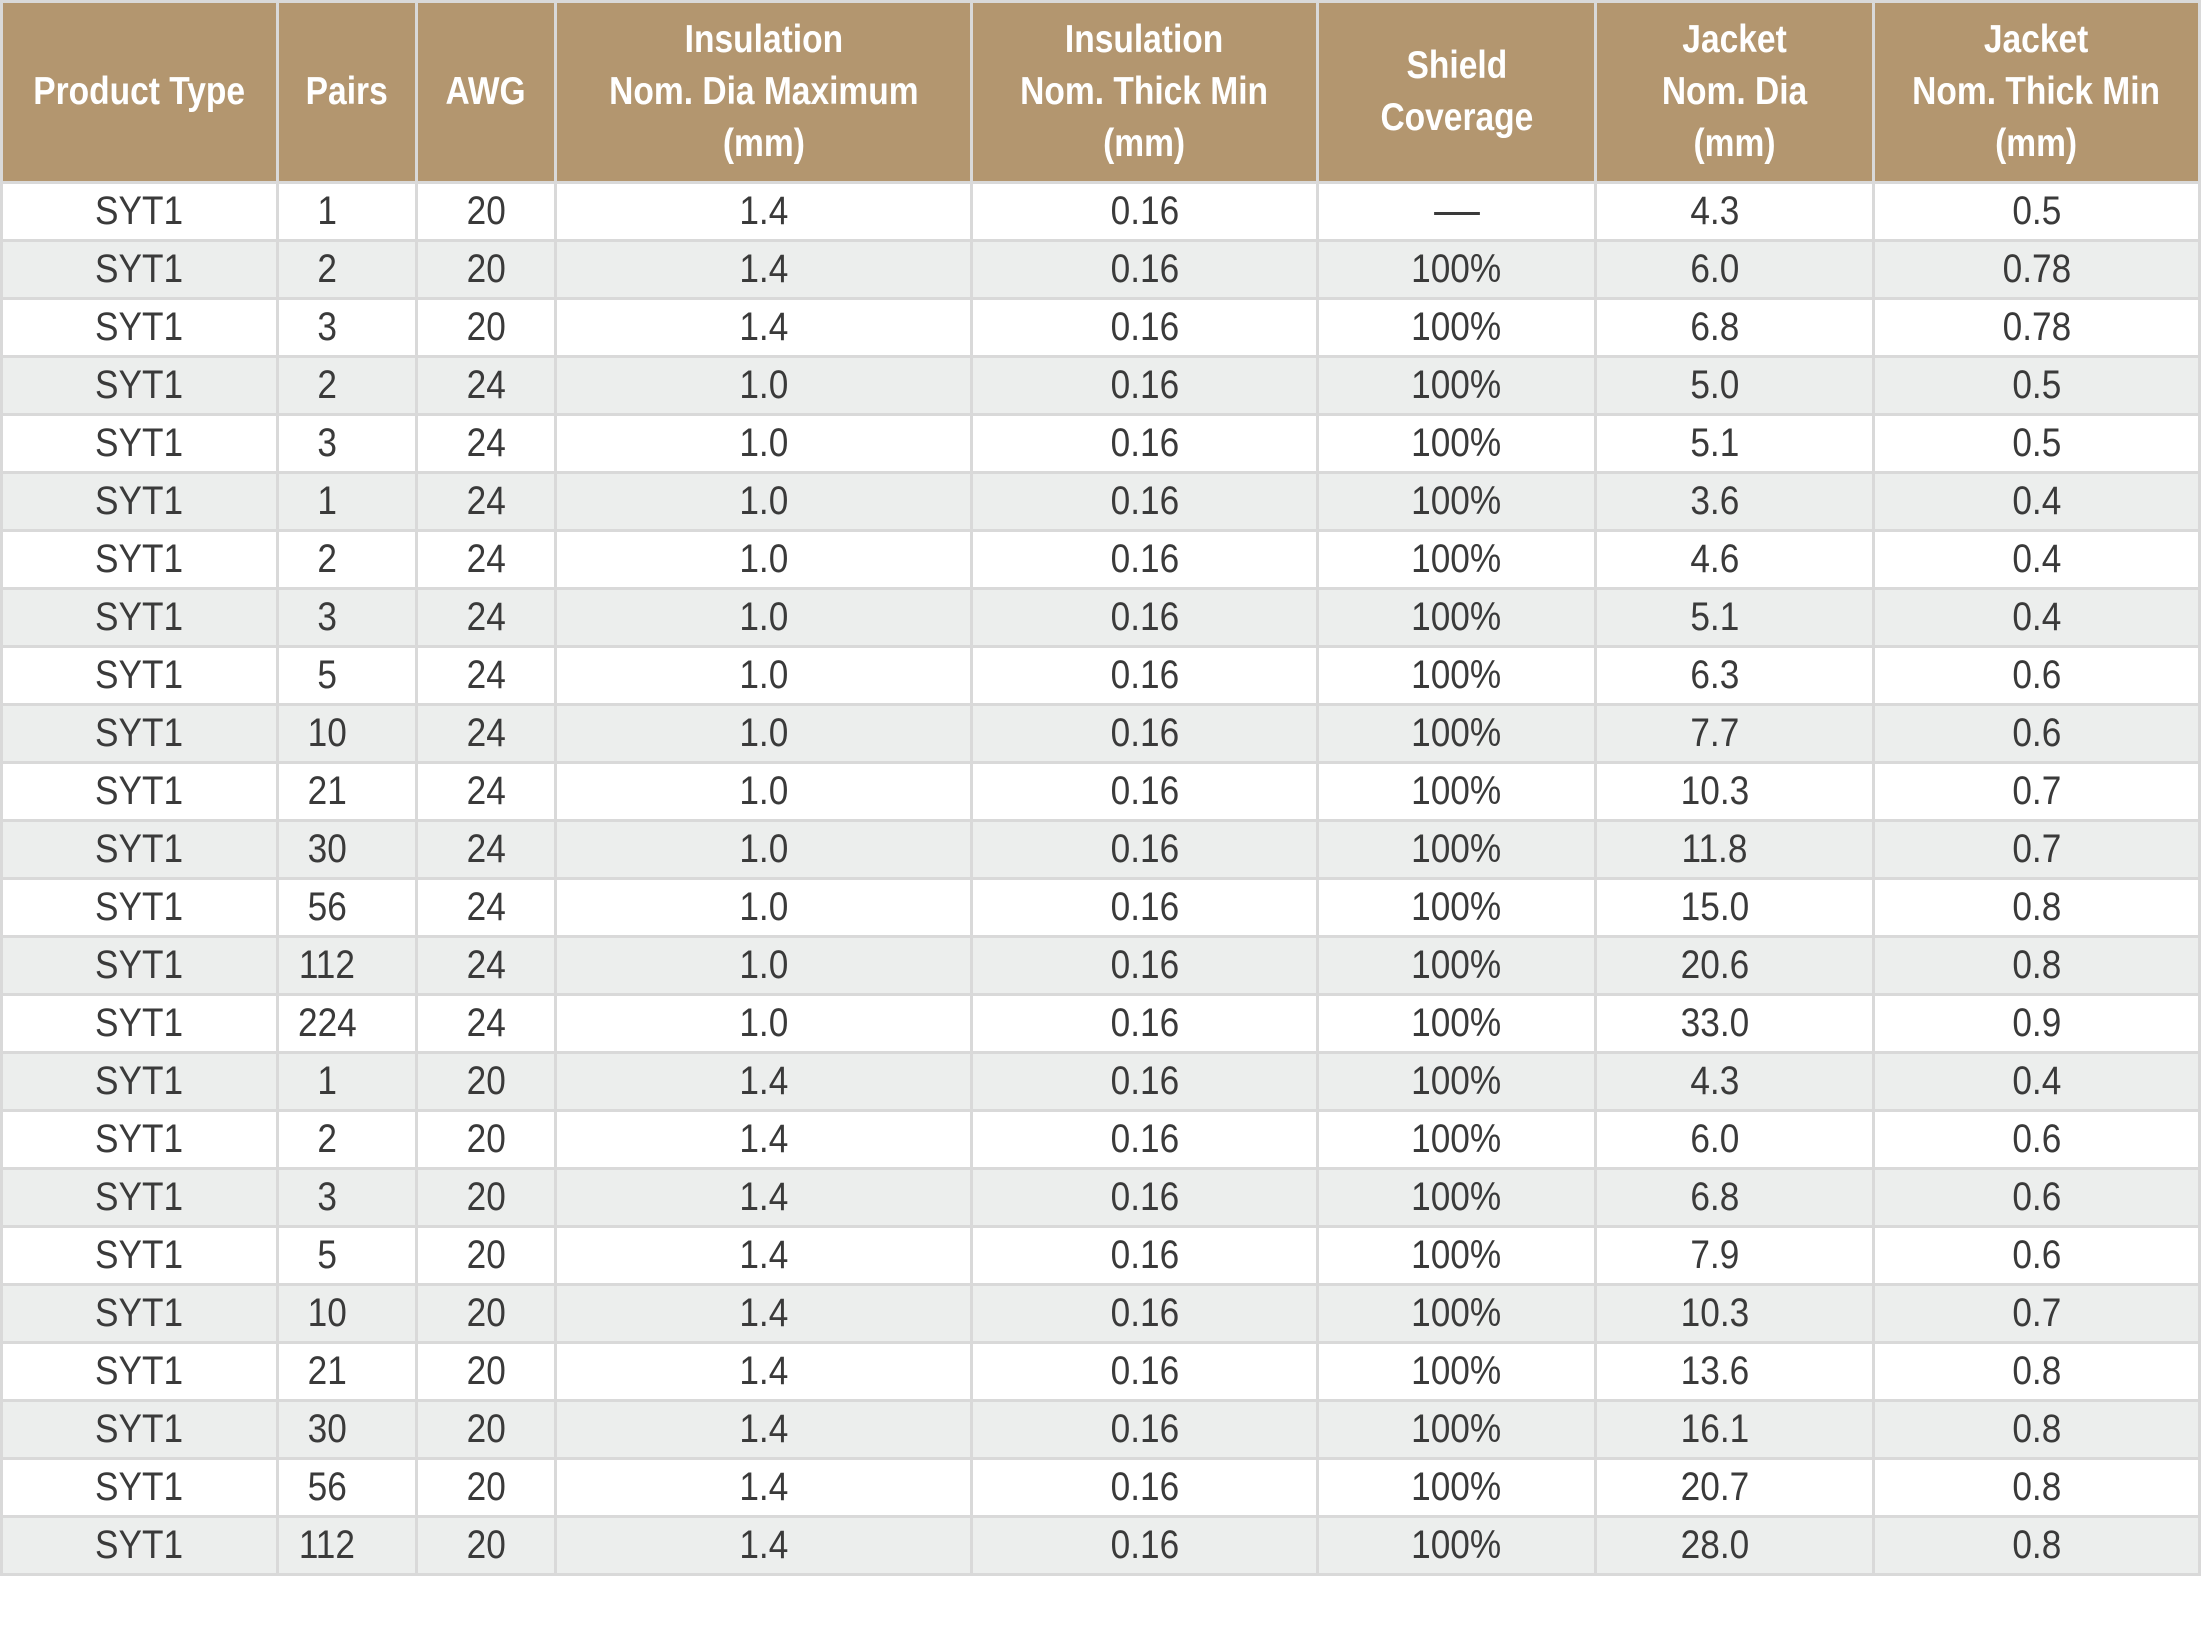 This screenshot has width=2201, height=1645. What do you see at coordinates (347, 791) in the screenshot?
I see `cell-pairs: 21` at bounding box center [347, 791].